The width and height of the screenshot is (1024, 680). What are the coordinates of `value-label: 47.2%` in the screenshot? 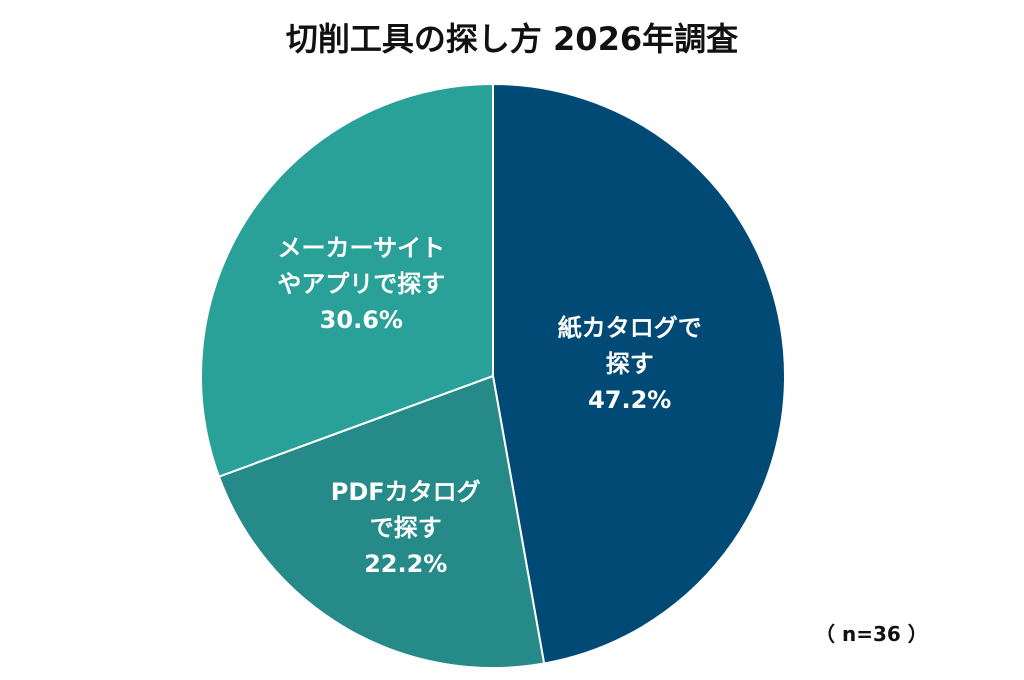 It's located at (630, 399).